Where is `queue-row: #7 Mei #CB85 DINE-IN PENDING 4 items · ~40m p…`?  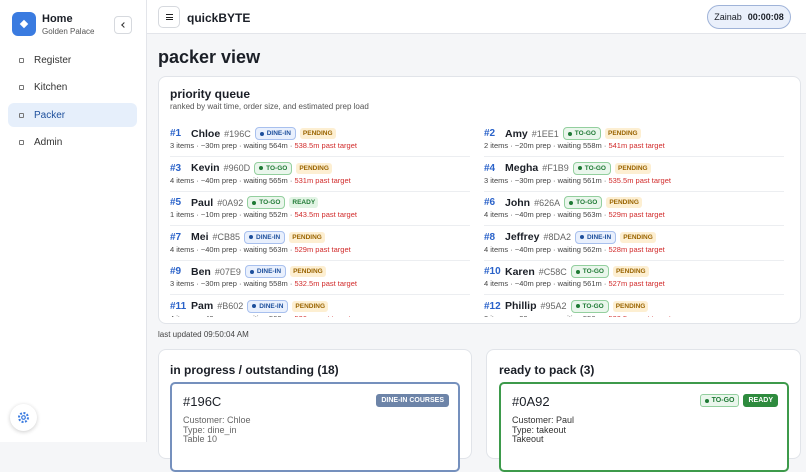
queue-row: #7 Mei #CB85 DINE-IN PENDING 4 items · ~40m p… is located at coordinates (320, 244).